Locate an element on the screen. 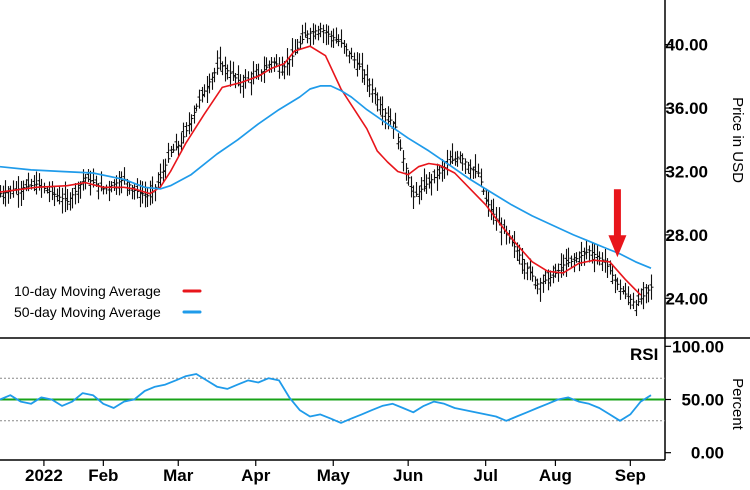 Image resolution: width=750 pixels, height=490 pixels. price-y-ticks: 24.00 28.00 32.00 36.00 40.00 is located at coordinates (686, 172).